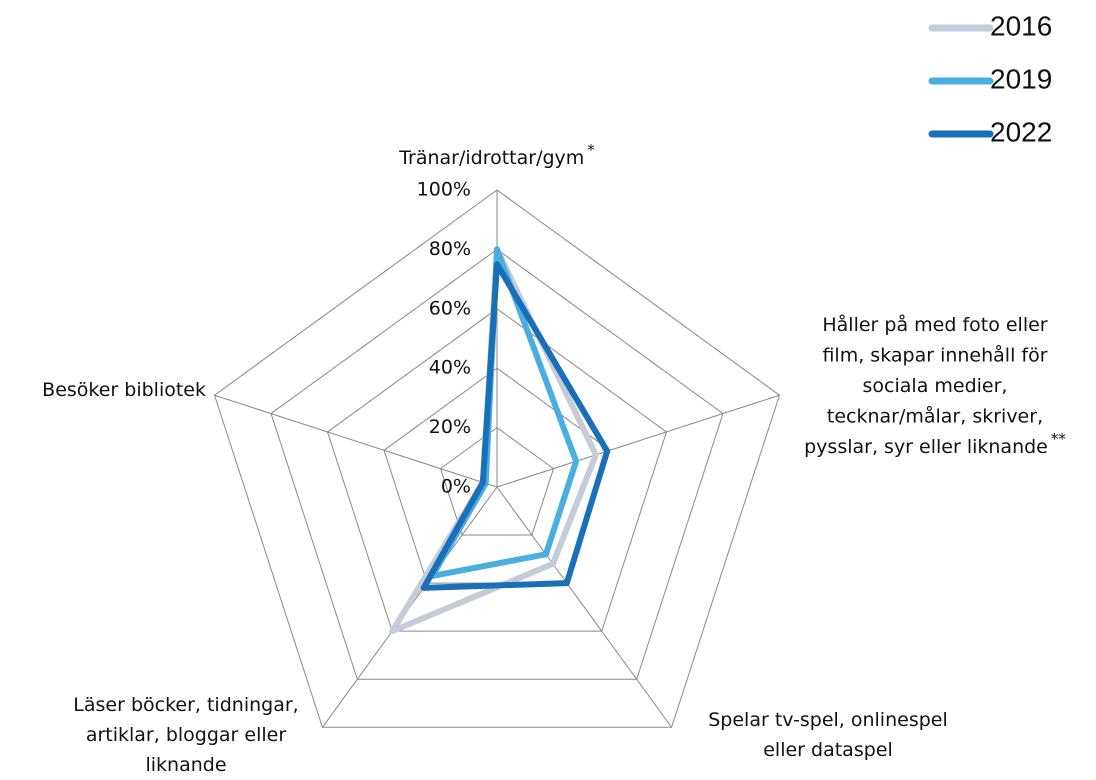  I want to click on category-line: tecknar/målar, skriver,, so click(935, 415).